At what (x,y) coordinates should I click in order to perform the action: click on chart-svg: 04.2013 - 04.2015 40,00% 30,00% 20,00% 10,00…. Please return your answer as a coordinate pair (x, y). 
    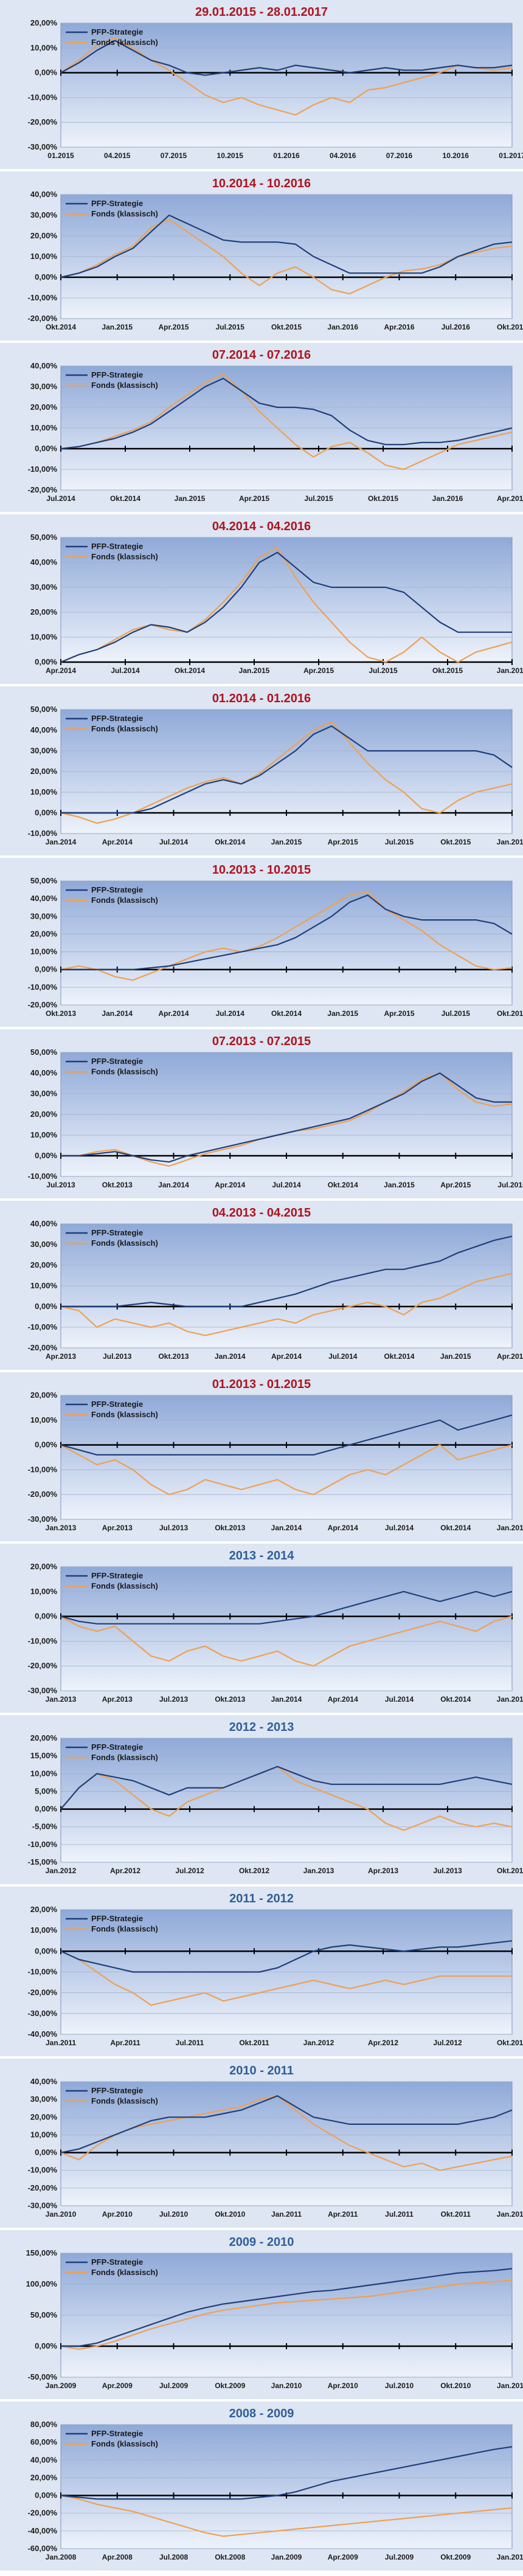
    Looking at the image, I should click on (261, 1286).